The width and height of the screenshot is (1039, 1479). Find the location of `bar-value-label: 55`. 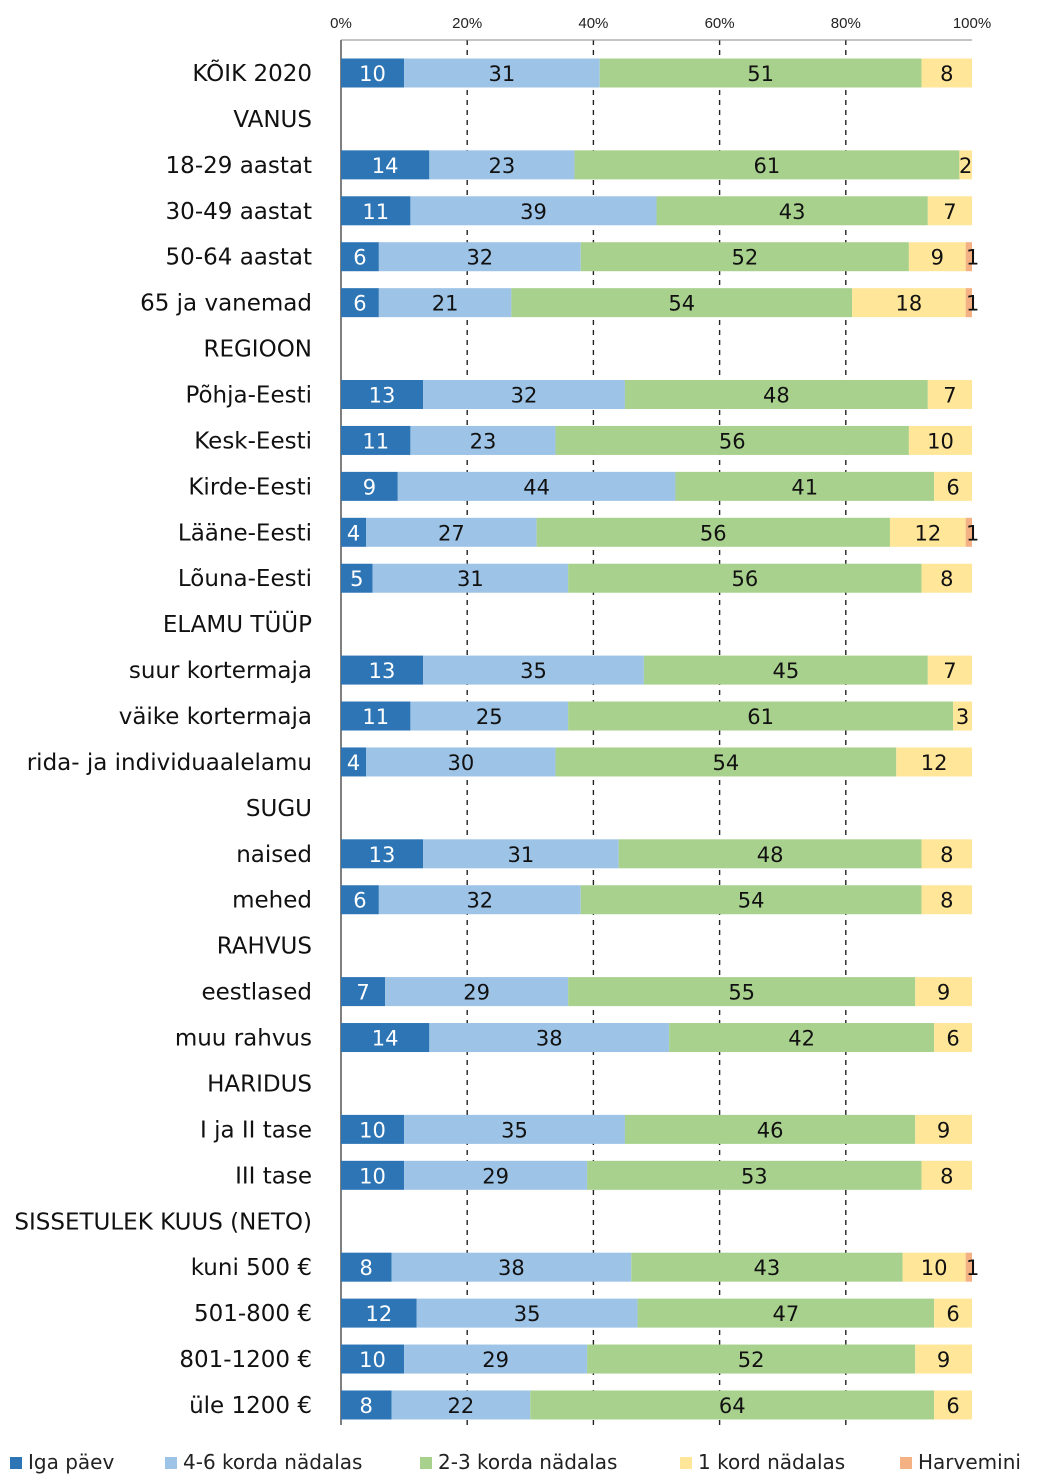

bar-value-label: 55 is located at coordinates (741, 993).